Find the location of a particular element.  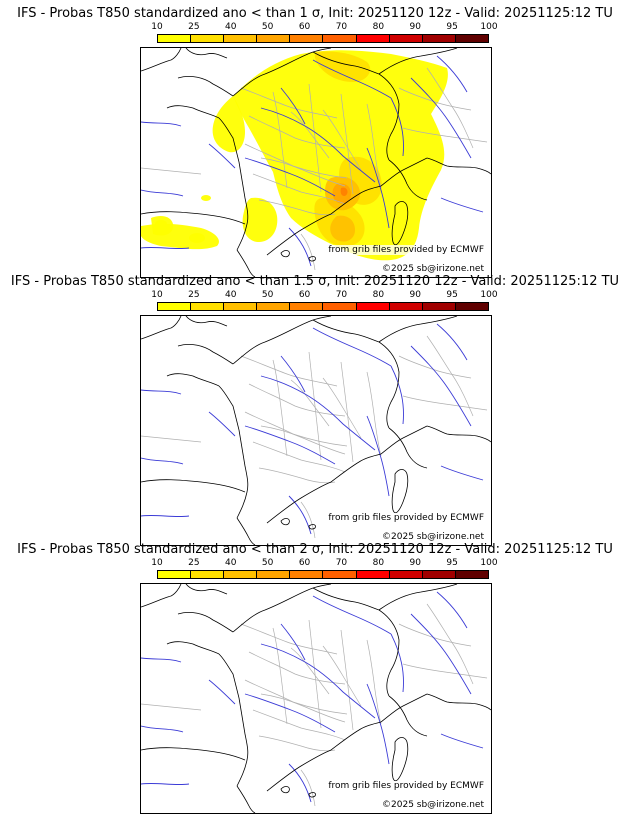

colorbar-tick-label: 10 is located at coordinates (157, 295).